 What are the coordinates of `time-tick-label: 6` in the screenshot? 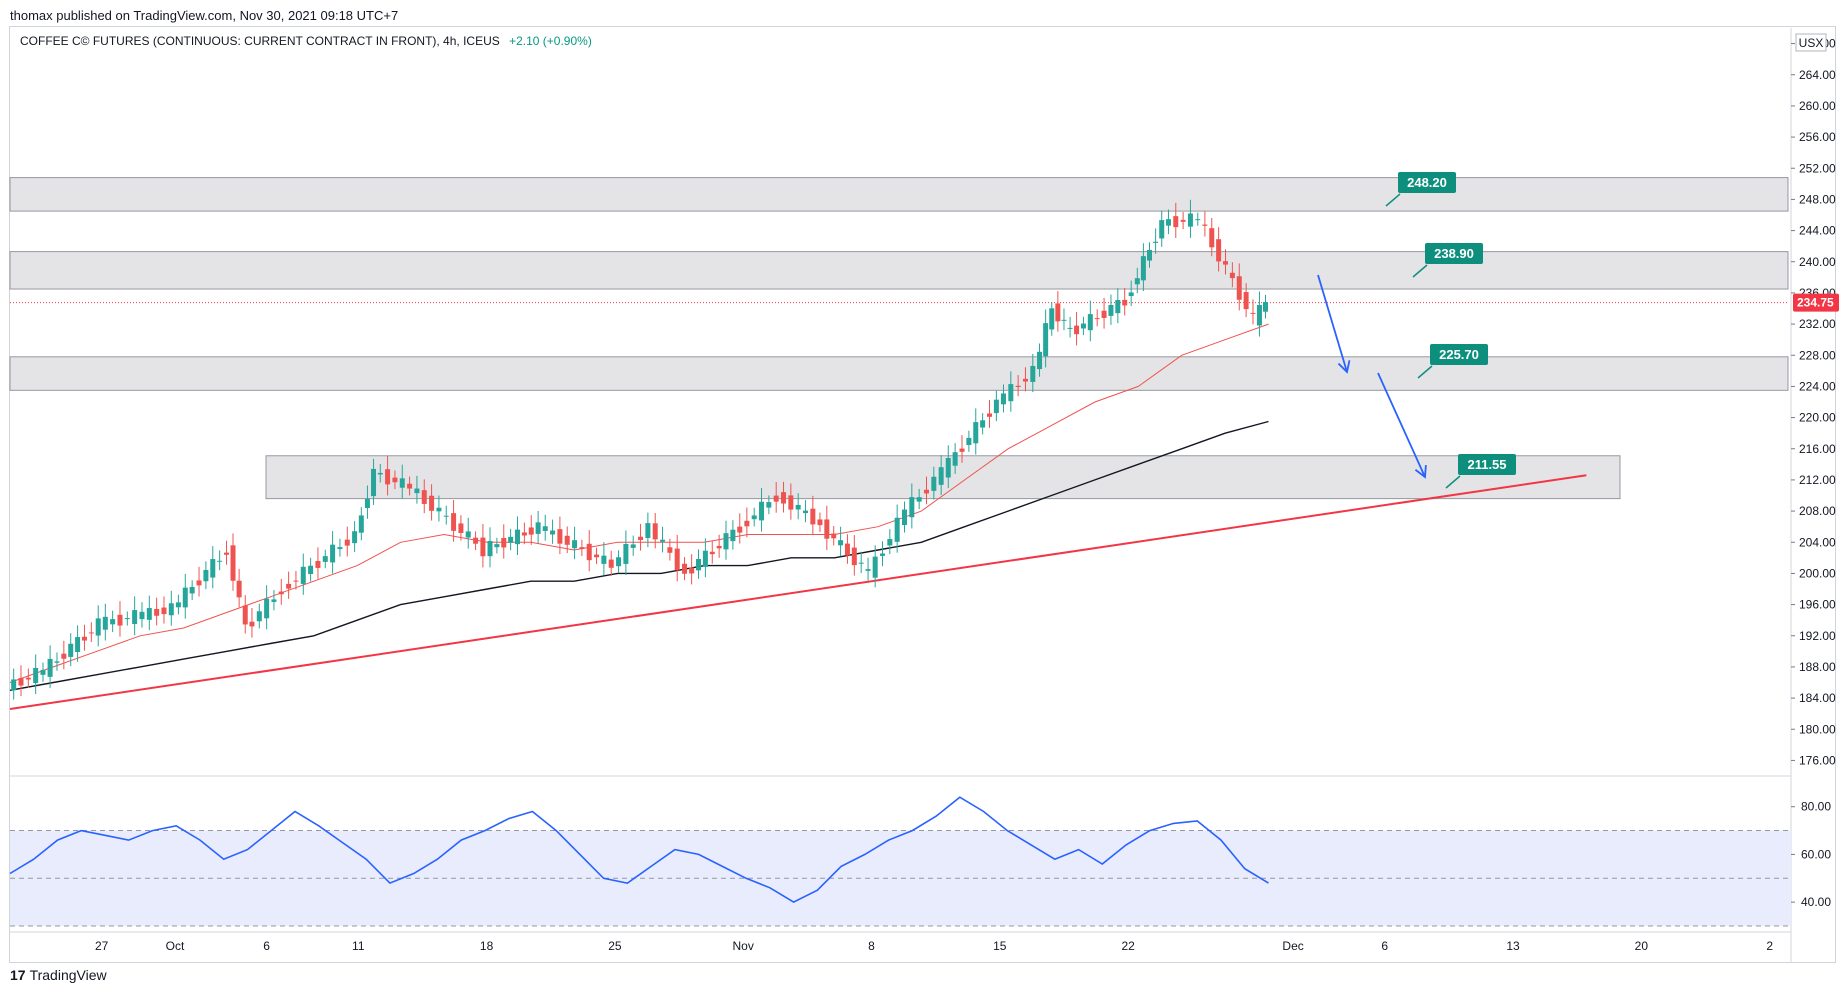 It's located at (266, 946).